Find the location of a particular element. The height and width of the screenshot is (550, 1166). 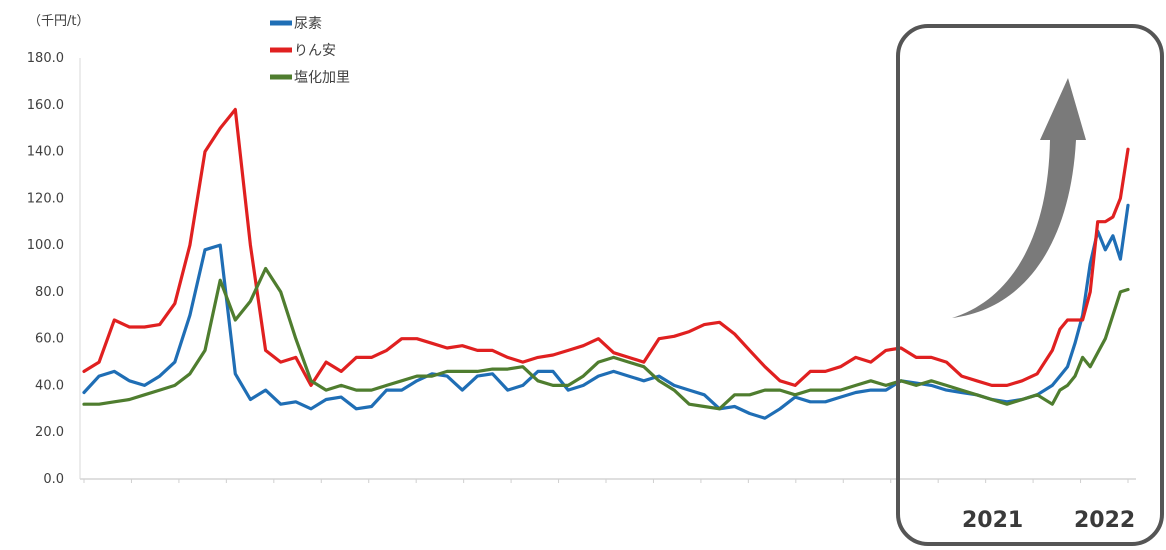

legend-item-urea: 尿素 is located at coordinates (296, 24).